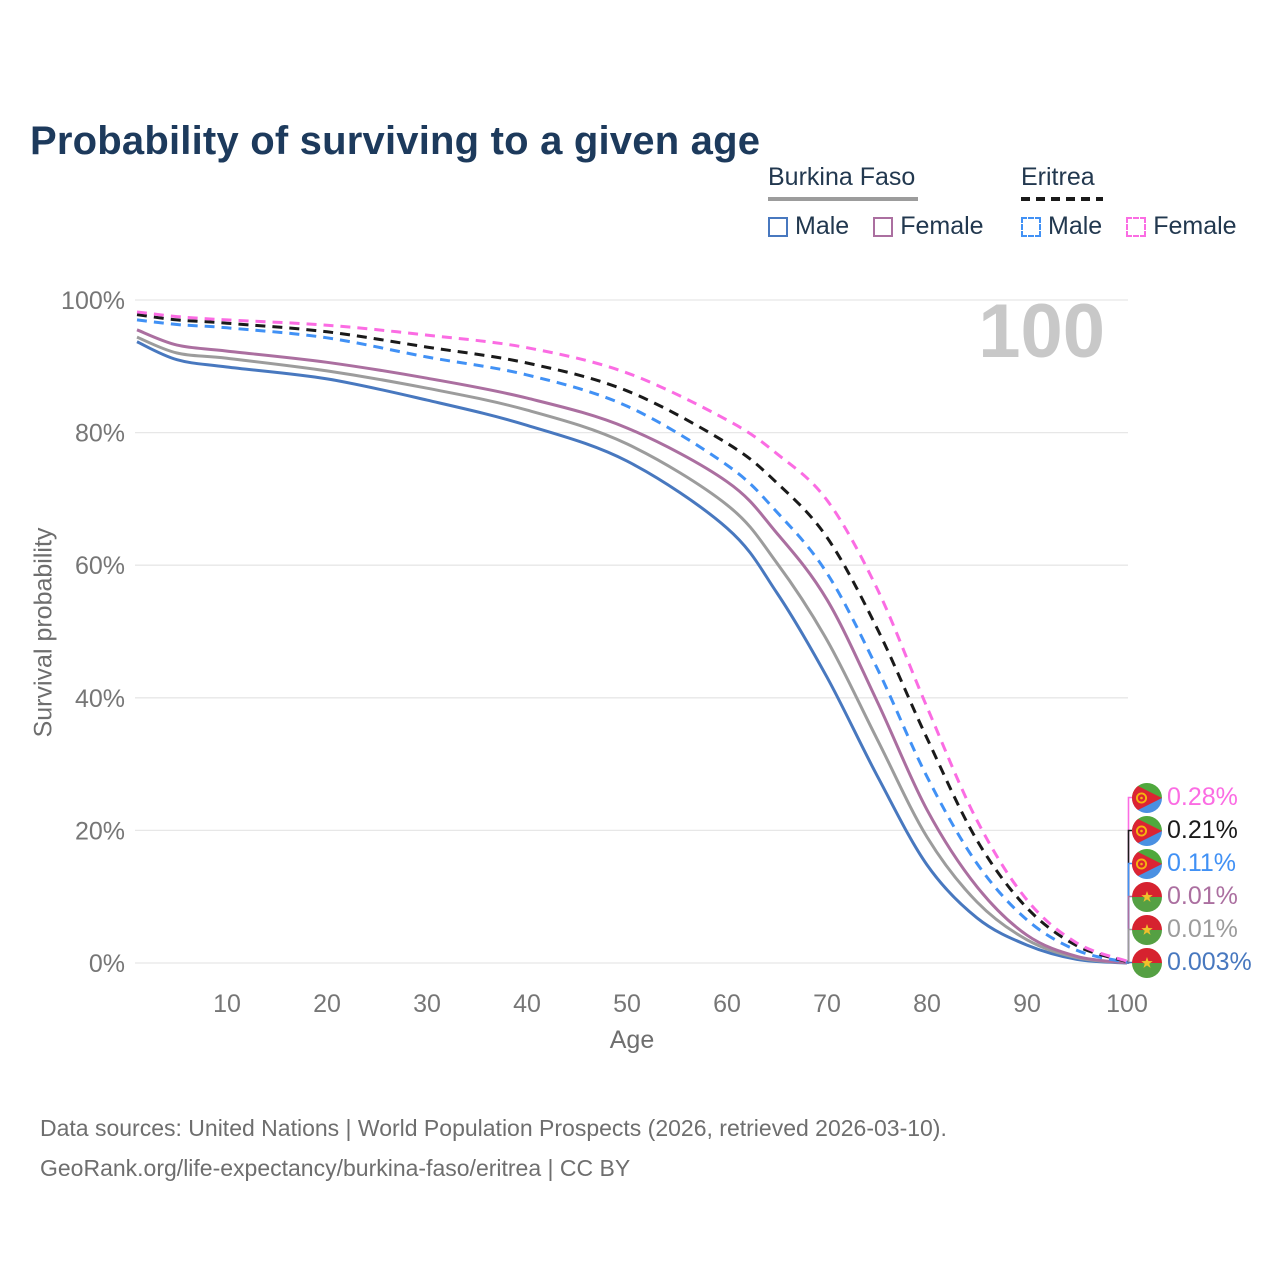  Describe the element at coordinates (1027, 1004) in the screenshot. I see `x-tick-label-90: 90` at that location.